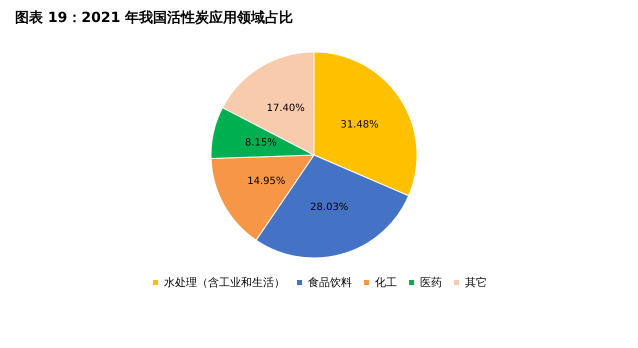  What do you see at coordinates (431, 282) in the screenshot?
I see `legend-label: 医药` at bounding box center [431, 282].